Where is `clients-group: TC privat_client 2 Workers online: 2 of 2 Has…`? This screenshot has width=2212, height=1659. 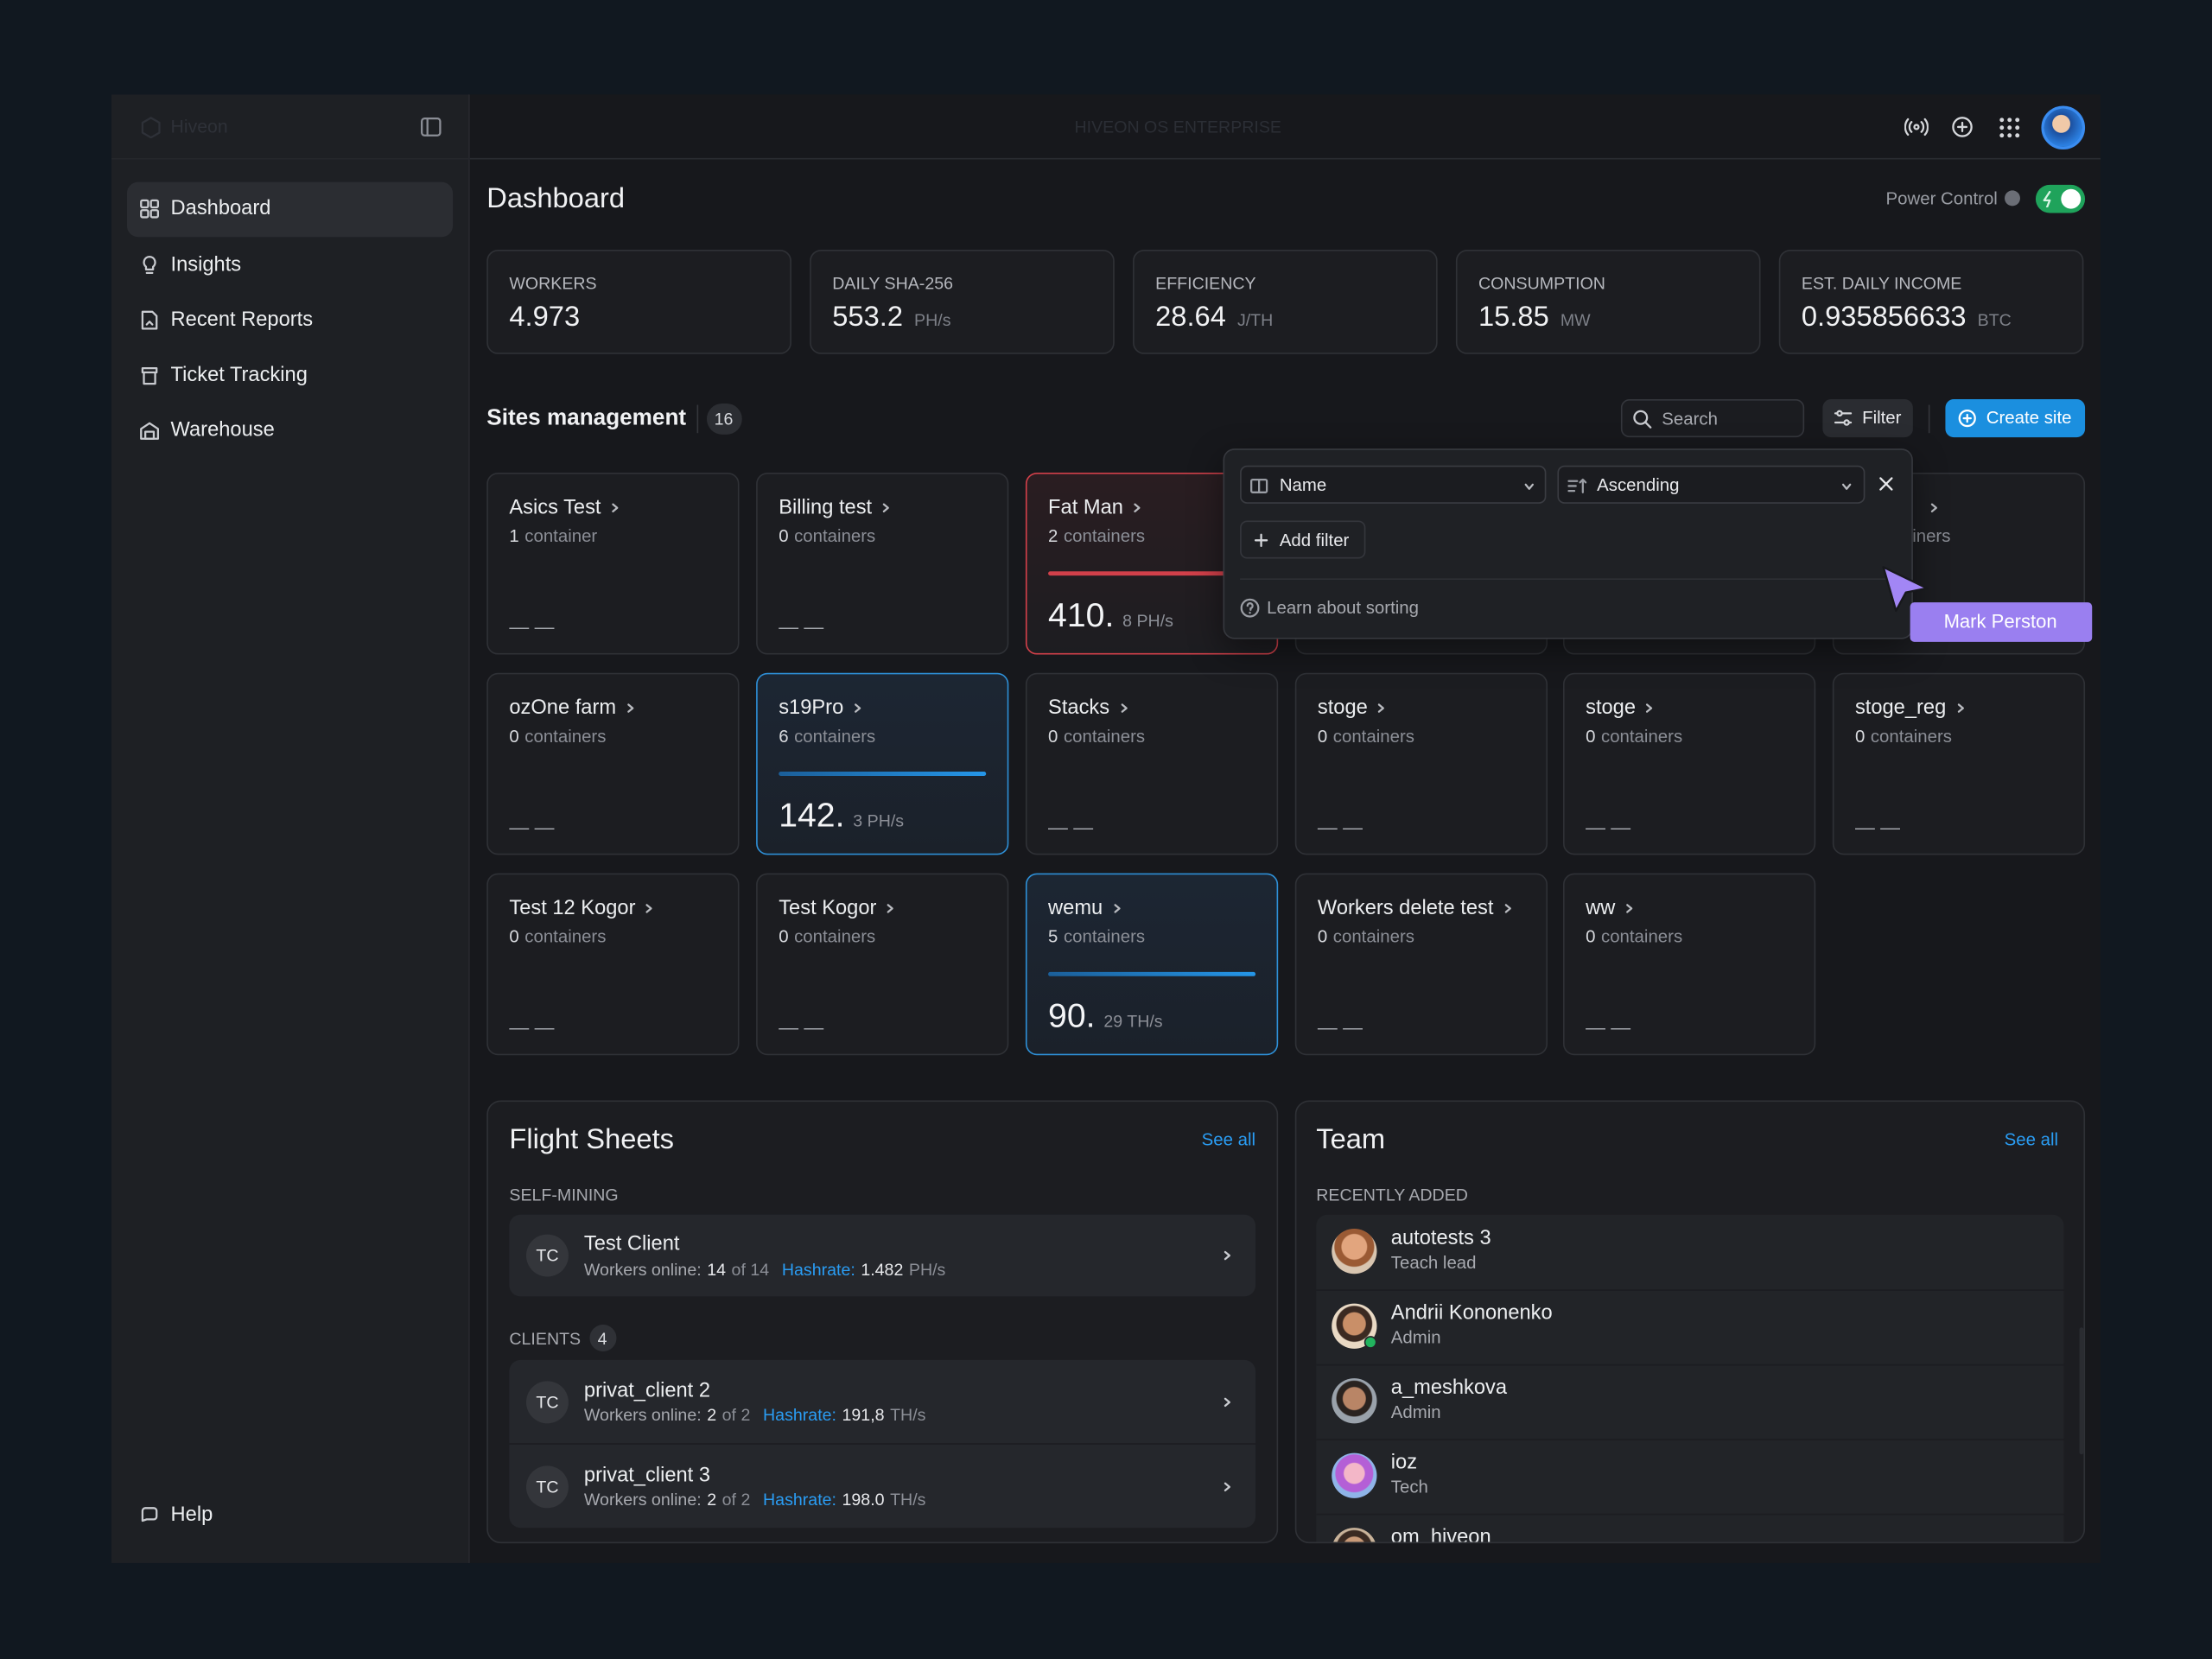 clients-group: TC privat_client 2 Workers online: 2 of 2 Has… is located at coordinates (882, 1444).